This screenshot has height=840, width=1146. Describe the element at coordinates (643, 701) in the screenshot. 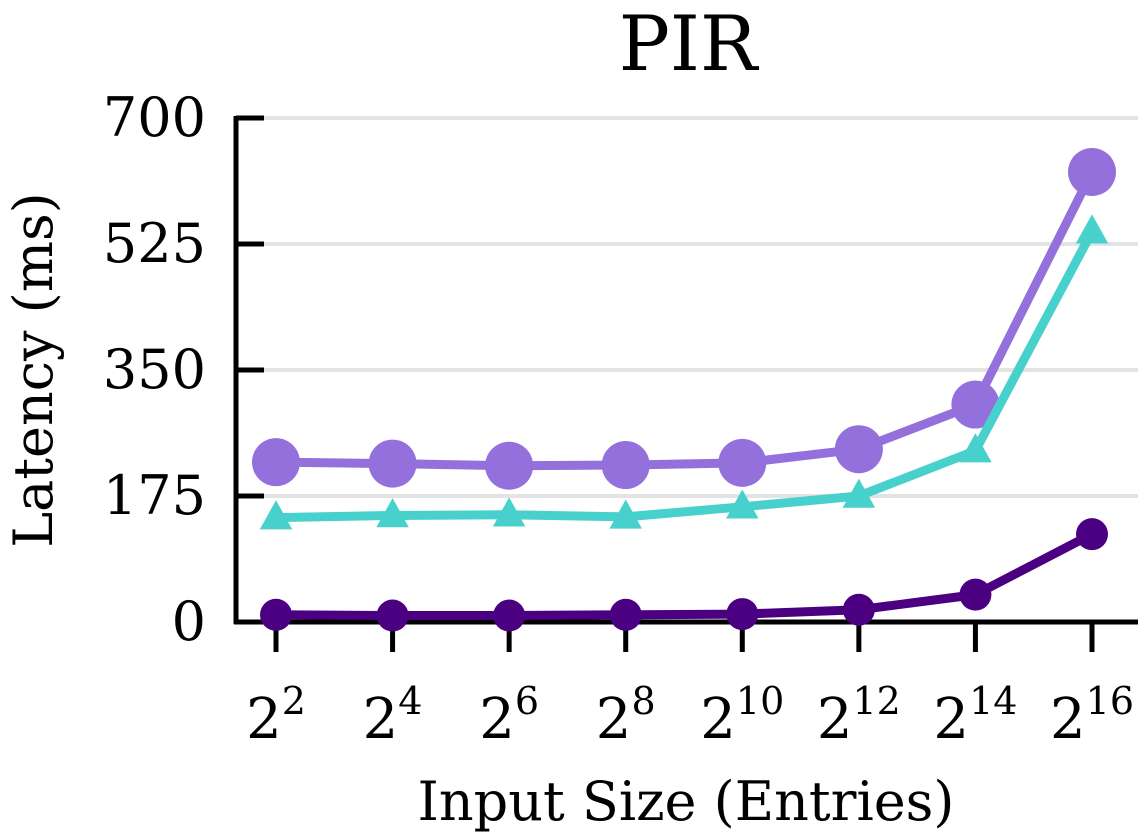

I see `x-tick-exponent: 8` at that location.